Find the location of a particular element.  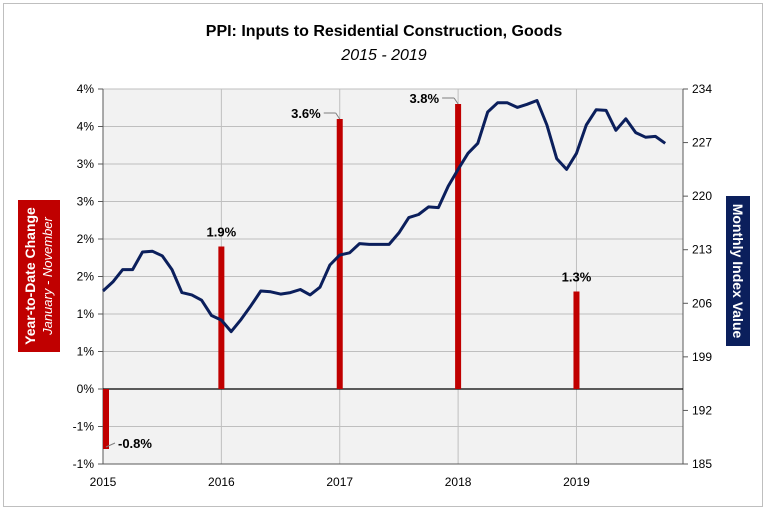

bar-data-label: 1.3% is located at coordinates (577, 277).